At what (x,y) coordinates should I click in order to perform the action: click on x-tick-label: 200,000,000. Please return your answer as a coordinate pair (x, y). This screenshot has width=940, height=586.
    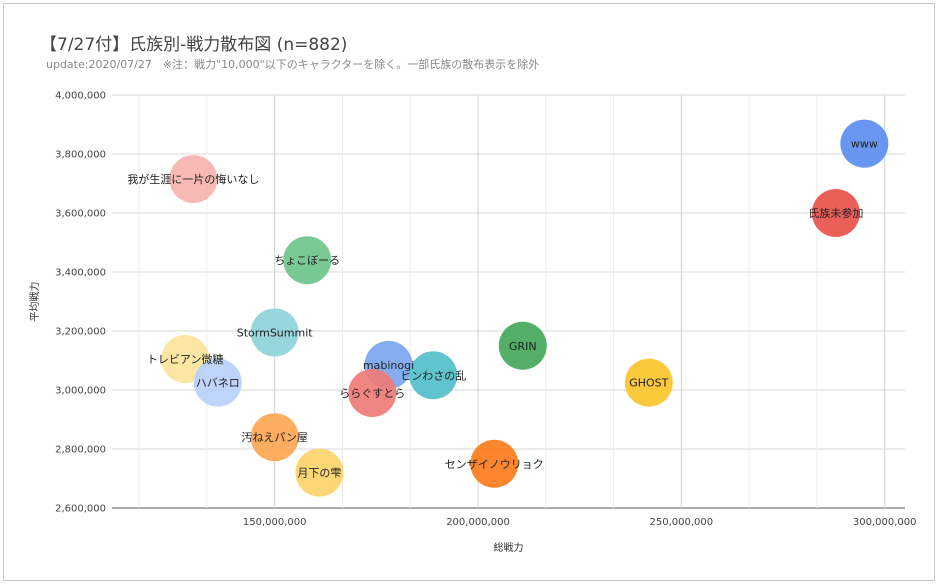
    Looking at the image, I should click on (478, 522).